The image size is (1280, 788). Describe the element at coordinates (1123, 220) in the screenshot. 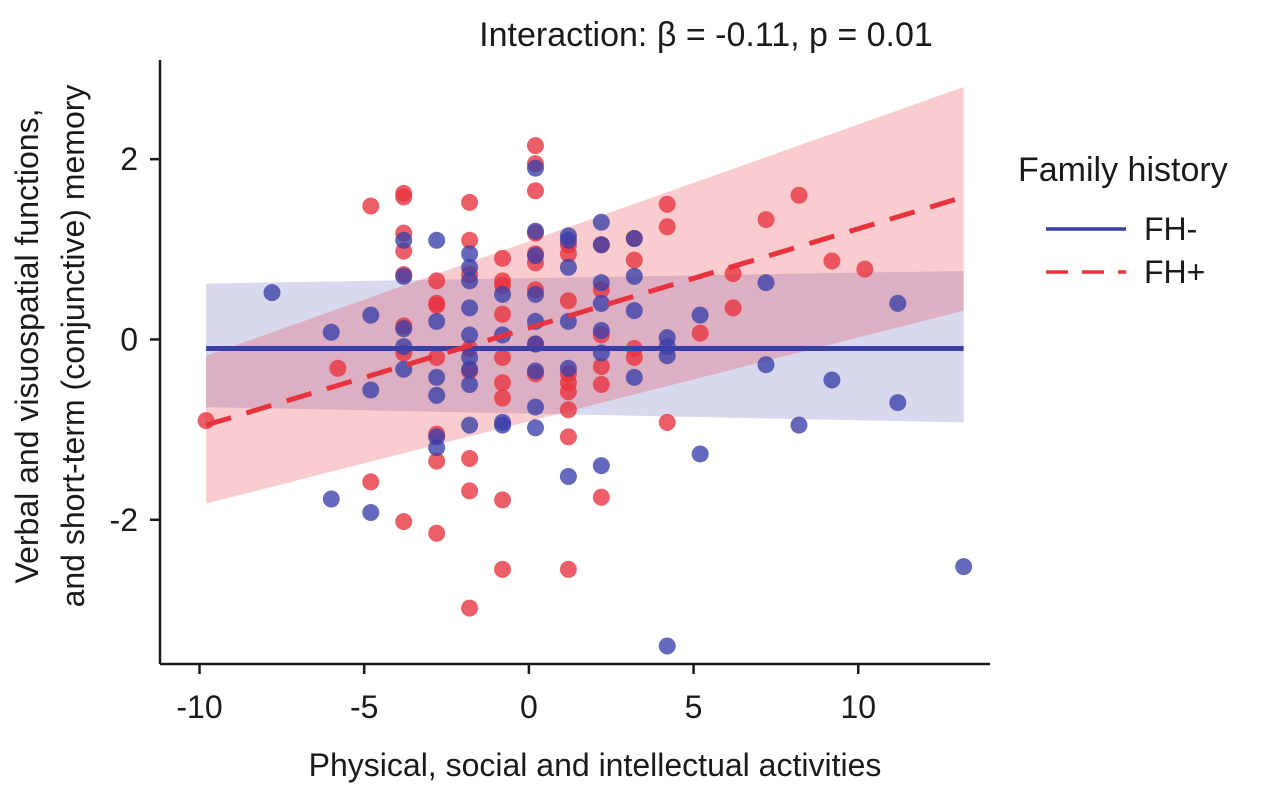

I see `legend: Family history FH- FH+` at that location.